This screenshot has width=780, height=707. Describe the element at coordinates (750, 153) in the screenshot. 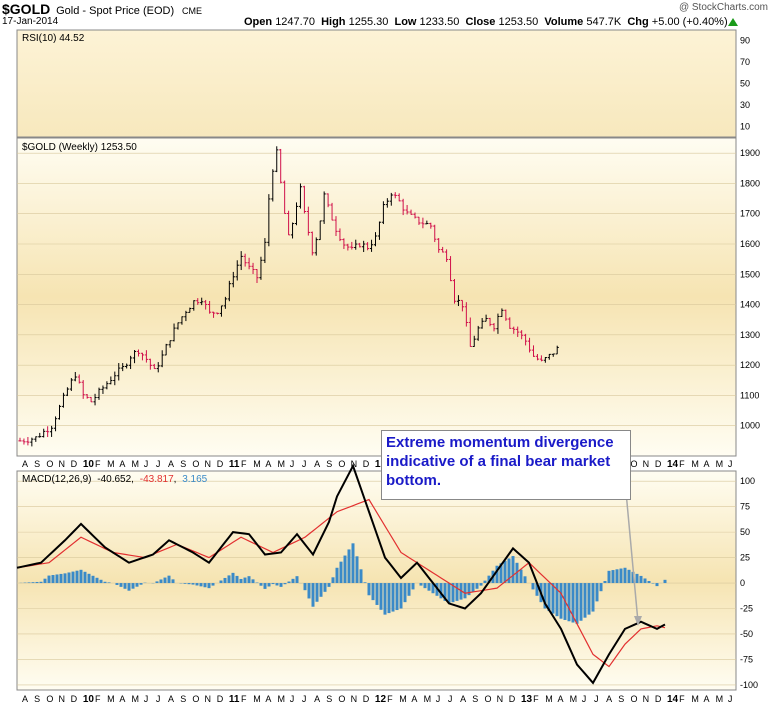

I see `price-tick-label: 1900` at that location.